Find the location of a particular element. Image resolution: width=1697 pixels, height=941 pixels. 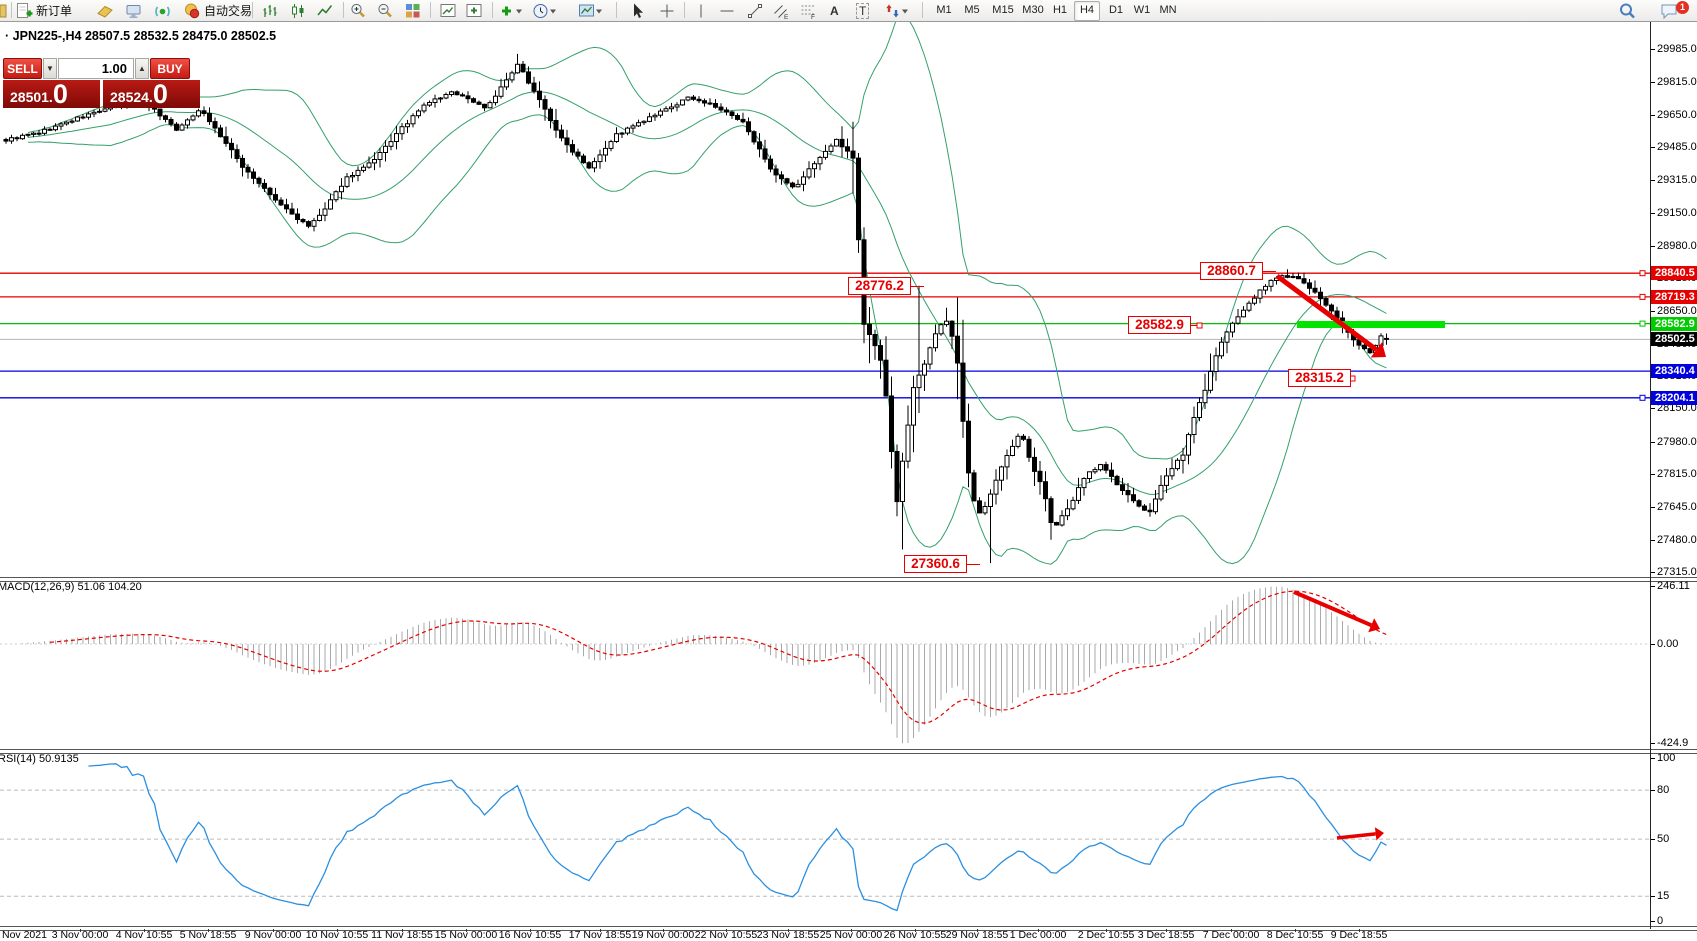

arrows-dropdown is located at coordinates (897, 10).